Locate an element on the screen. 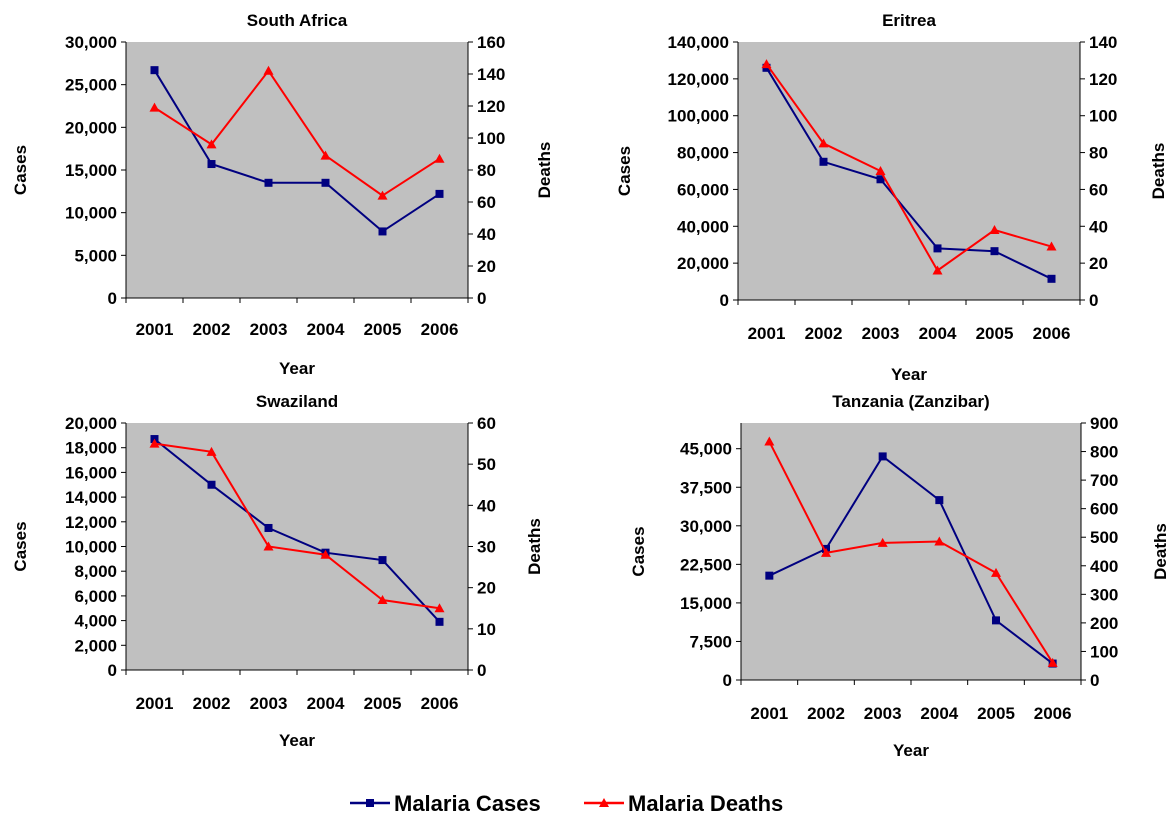 This screenshot has width=1172, height=816. y-tick-label: 5,000 is located at coordinates (95, 255).